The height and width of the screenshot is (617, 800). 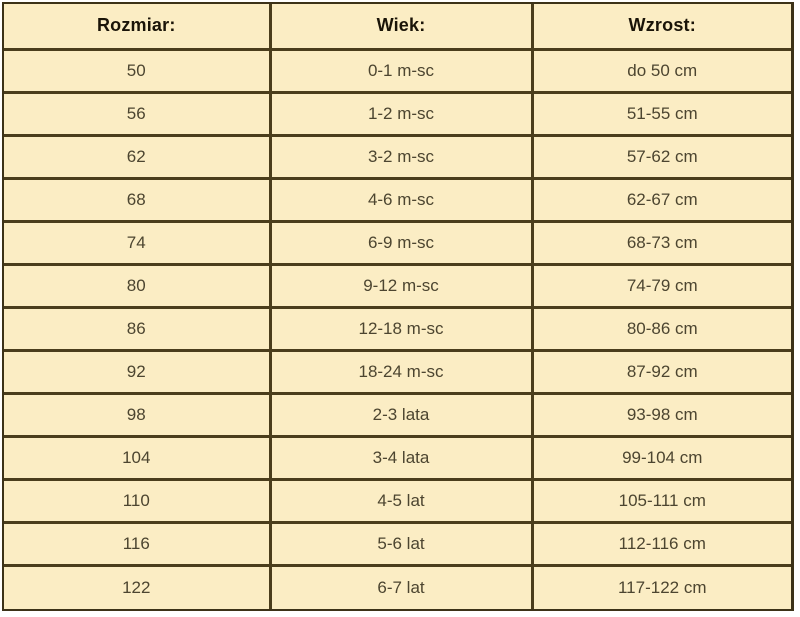 I want to click on cell-age: 12-18 m-sc, so click(x=402, y=329).